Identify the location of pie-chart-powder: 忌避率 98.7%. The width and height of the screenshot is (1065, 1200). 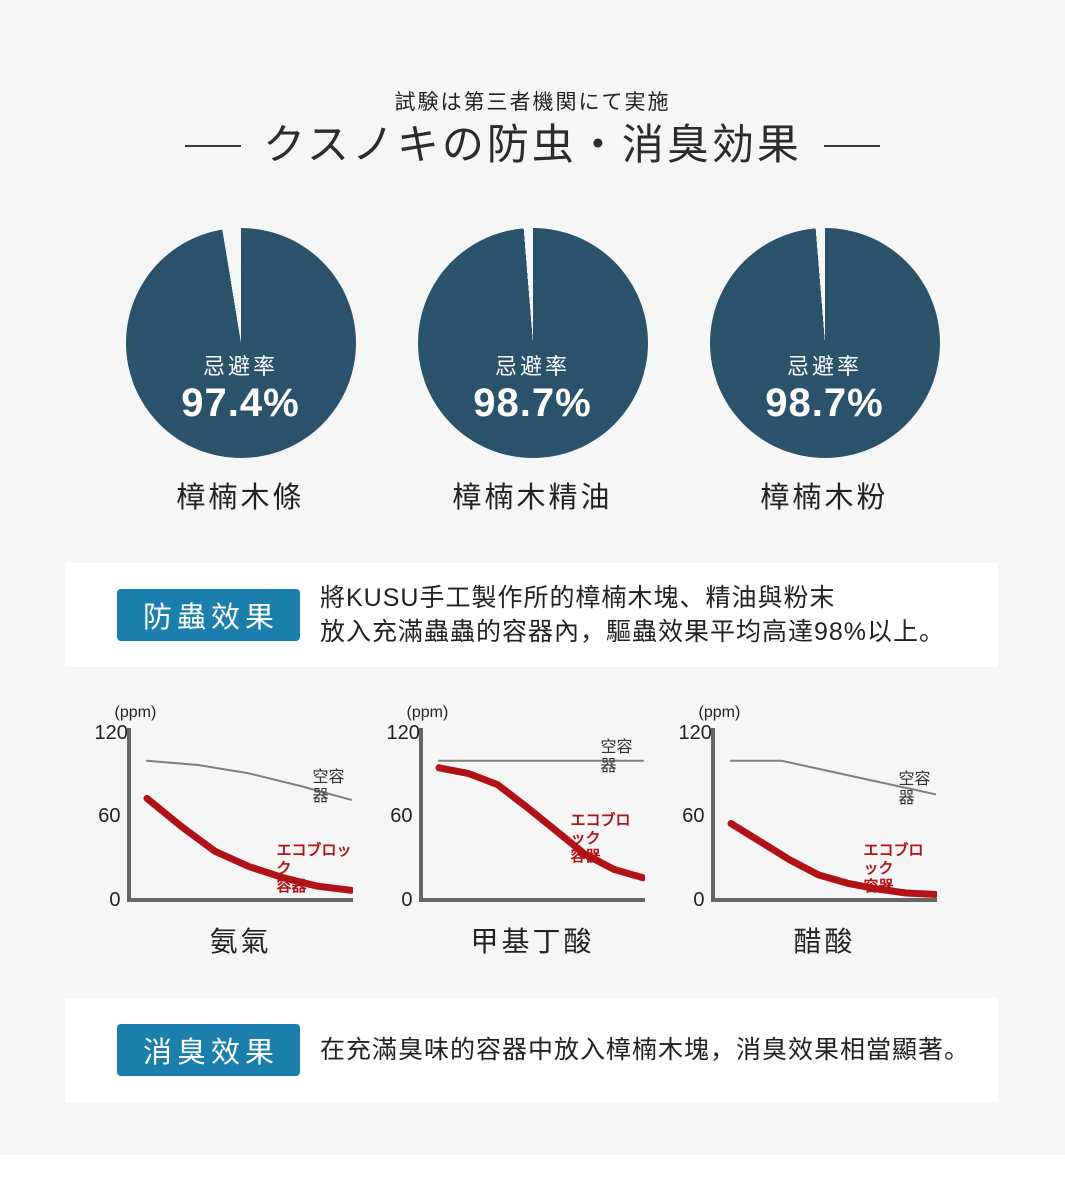
(824, 343).